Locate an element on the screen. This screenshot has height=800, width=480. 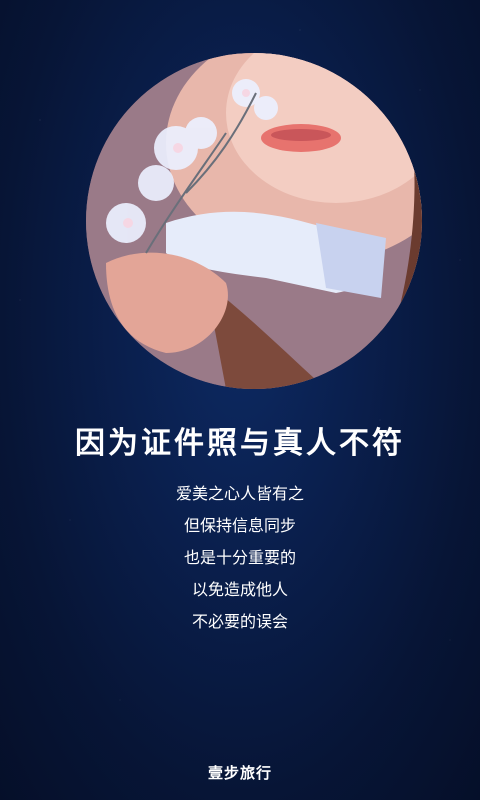
body-line: 也是十分重要的 is located at coordinates (239, 557).